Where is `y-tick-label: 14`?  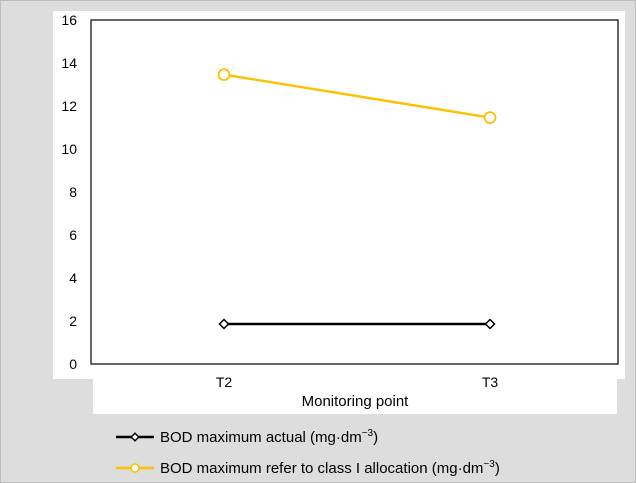
y-tick-label: 14 is located at coordinates (69, 63).